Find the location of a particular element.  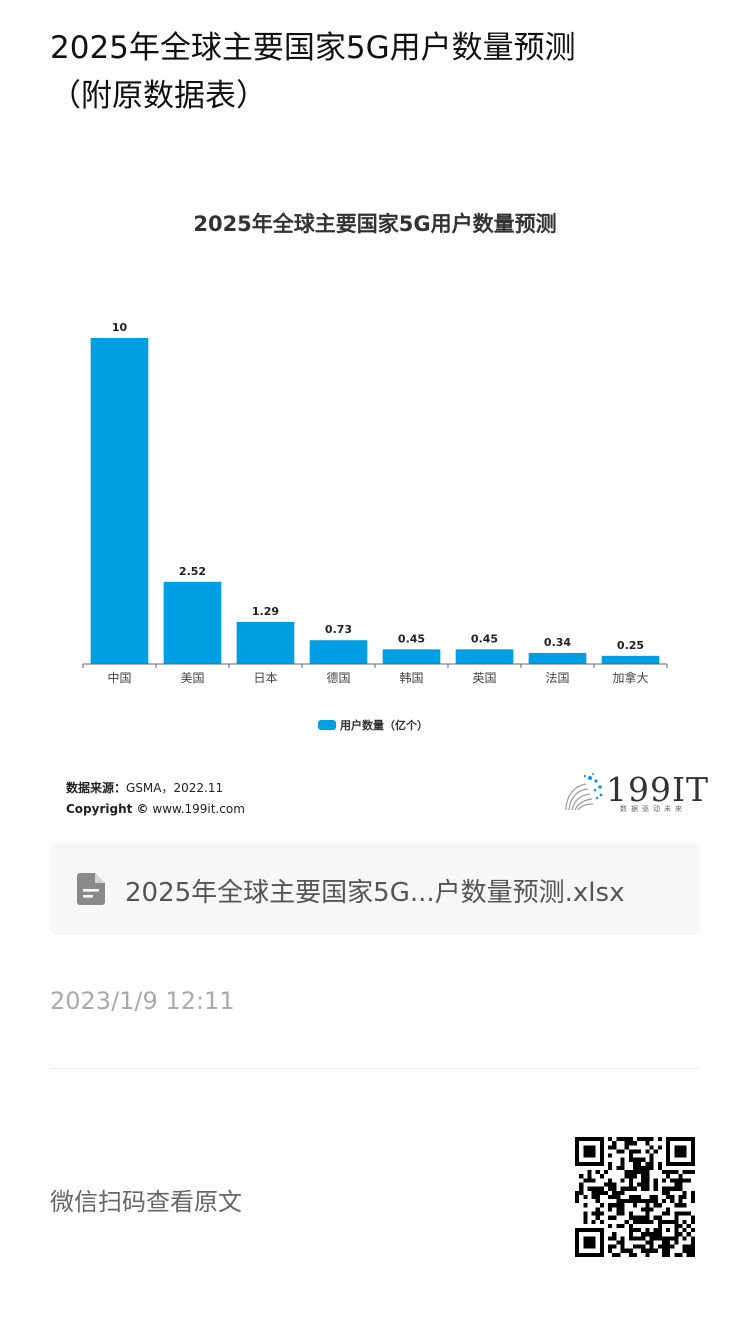

x-tick-label: 德国 is located at coordinates (338, 677).